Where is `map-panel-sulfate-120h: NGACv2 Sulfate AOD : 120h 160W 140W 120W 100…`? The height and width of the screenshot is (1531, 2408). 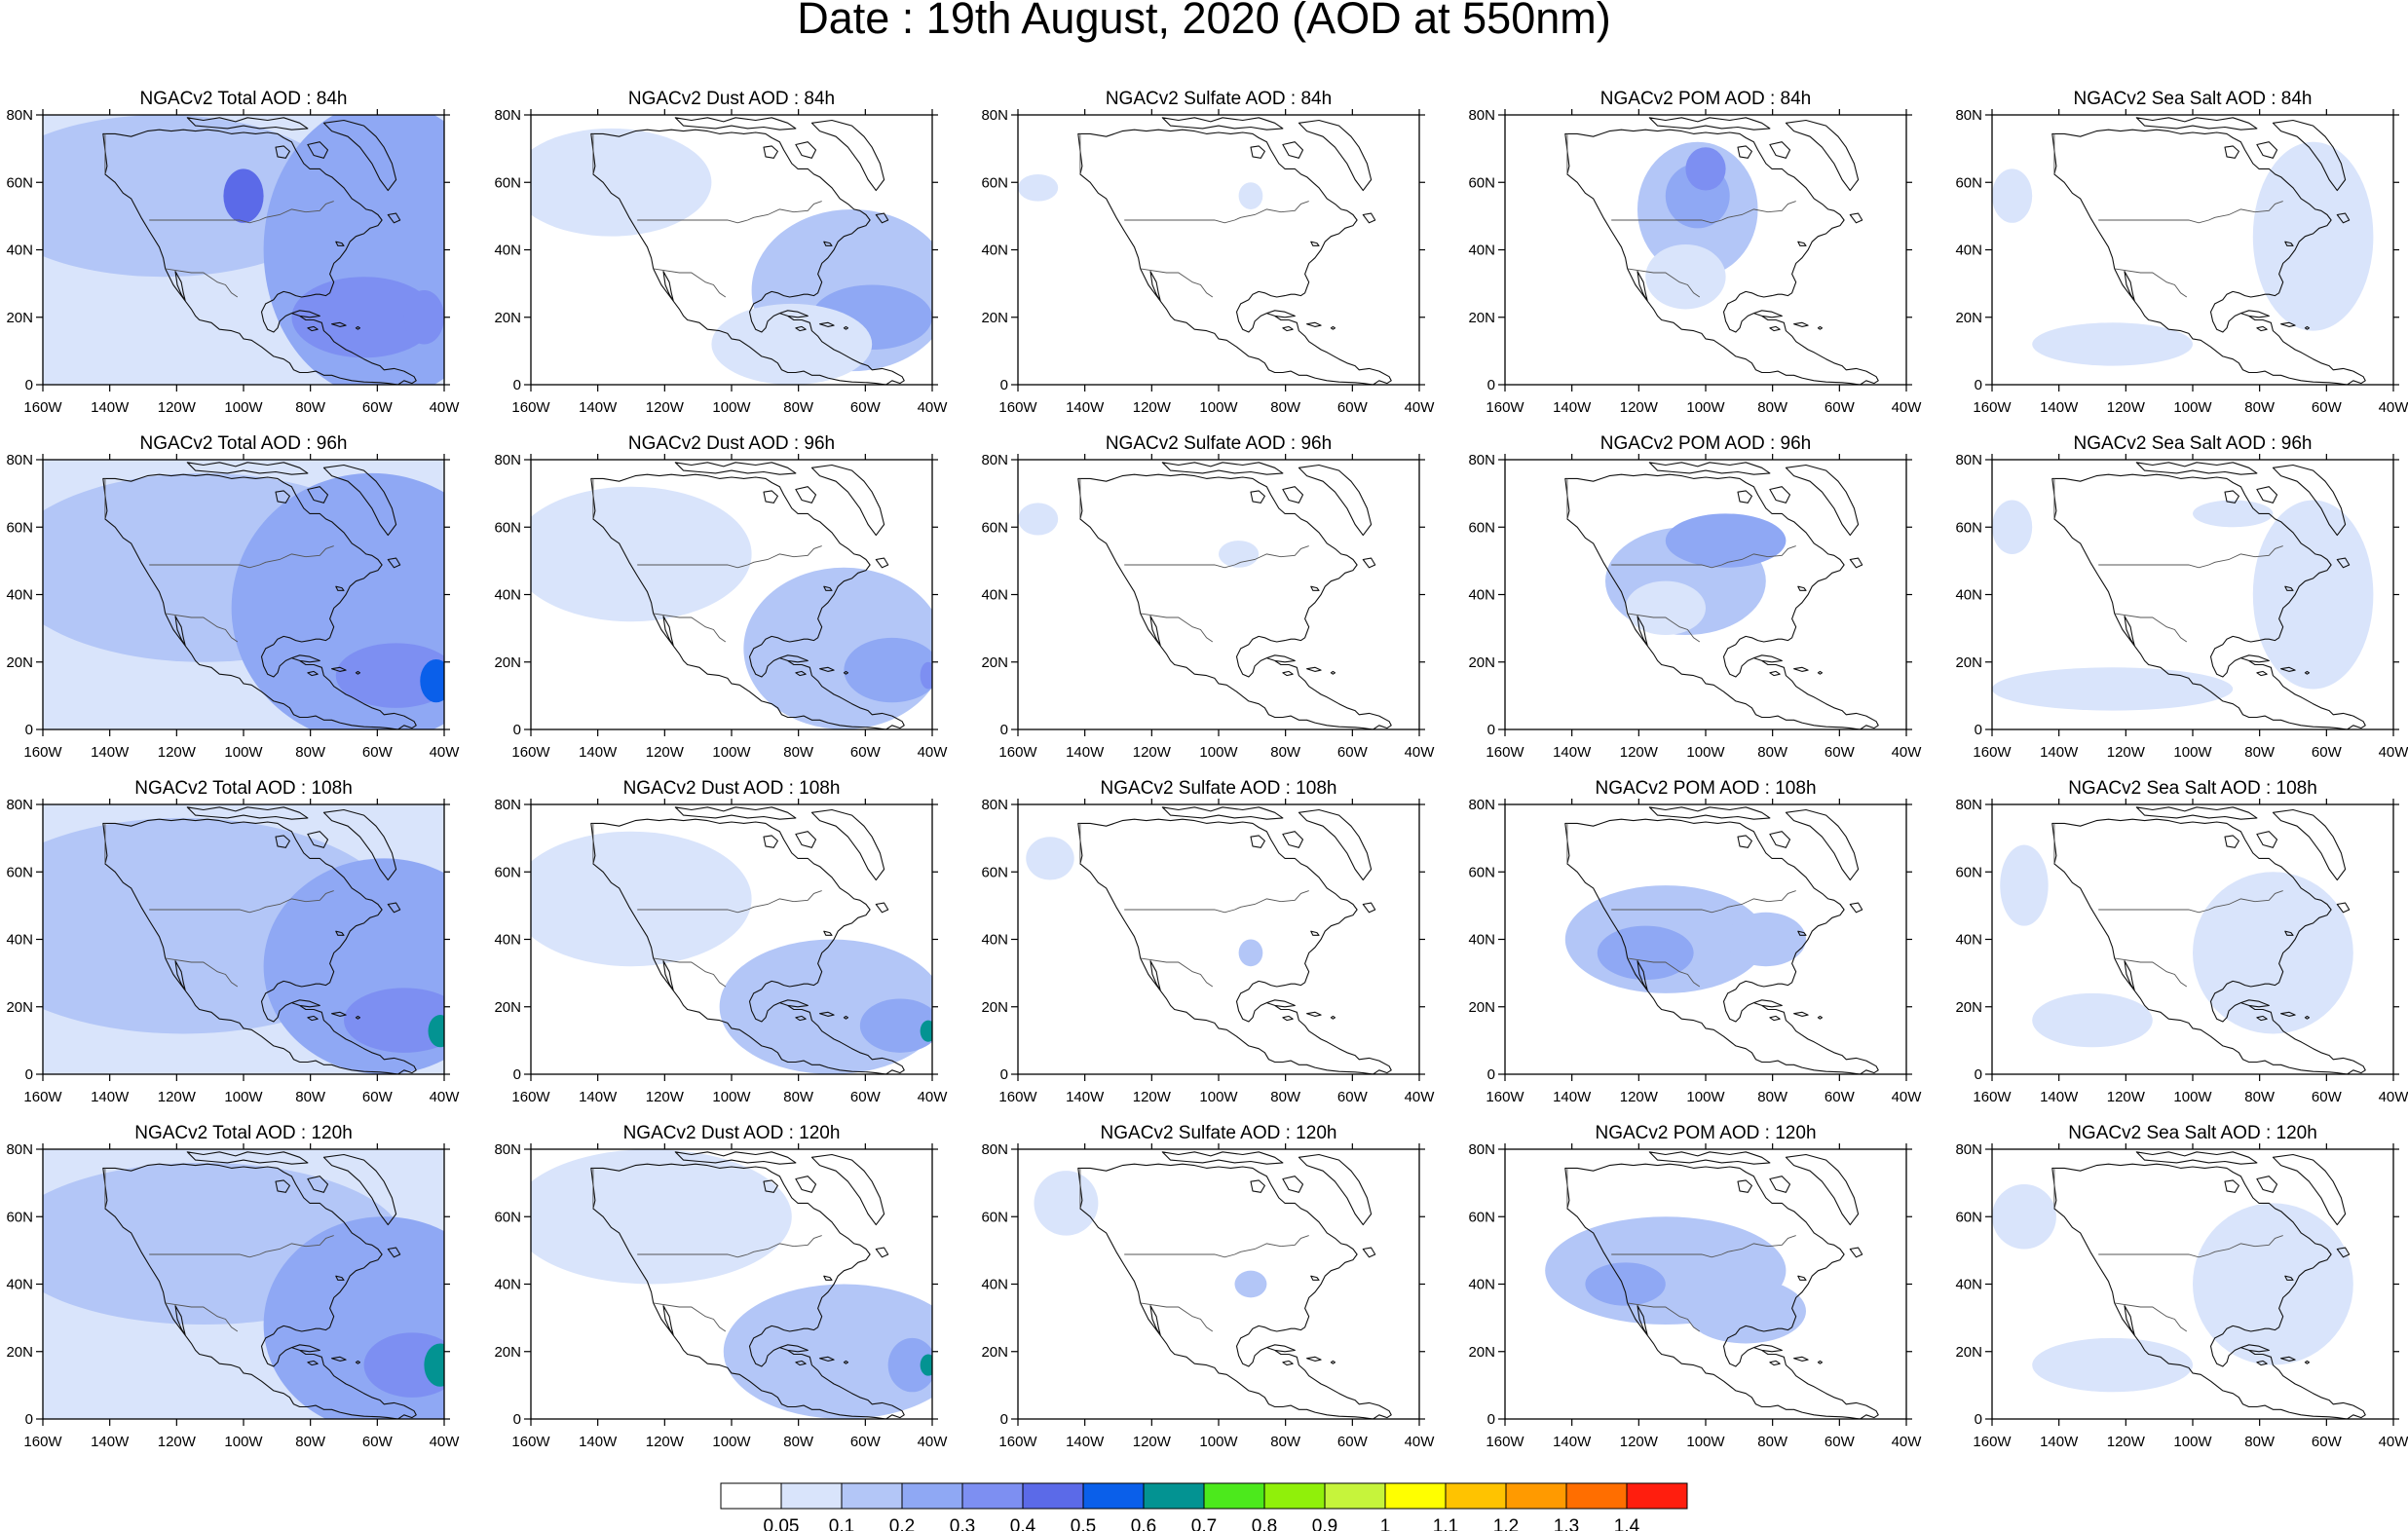 map-panel-sulfate-120h: NGACv2 Sulfate AOD : 120h 160W 140W 120W 100… is located at coordinates (1208, 1286).